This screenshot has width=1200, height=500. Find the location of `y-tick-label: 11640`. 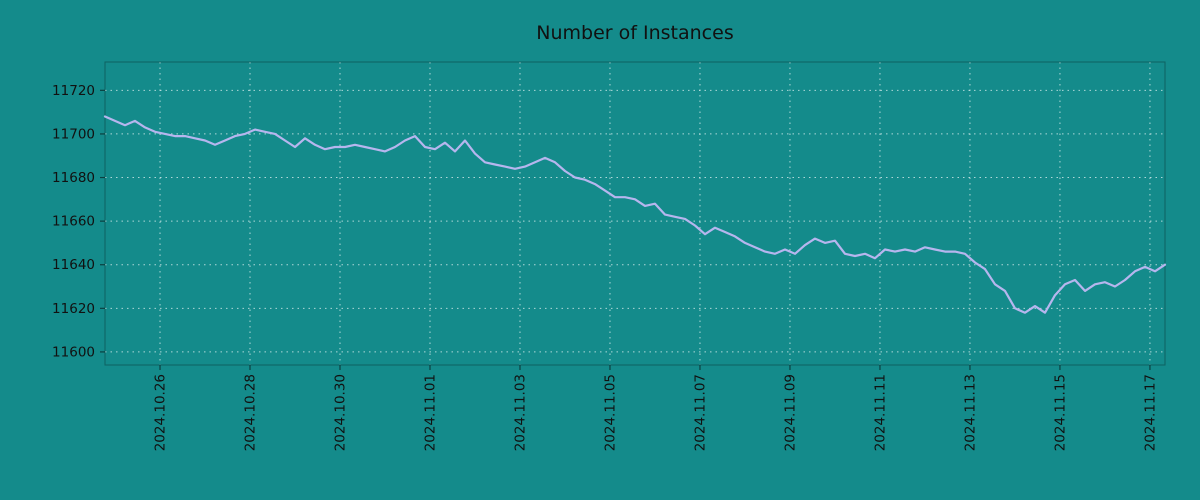

y-tick-label: 11640 is located at coordinates (73, 265).